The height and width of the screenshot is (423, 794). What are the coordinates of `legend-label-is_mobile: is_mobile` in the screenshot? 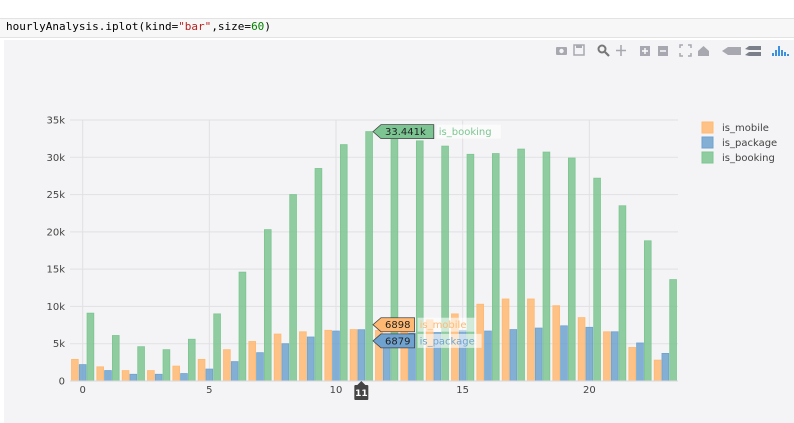 It's located at (745, 128).